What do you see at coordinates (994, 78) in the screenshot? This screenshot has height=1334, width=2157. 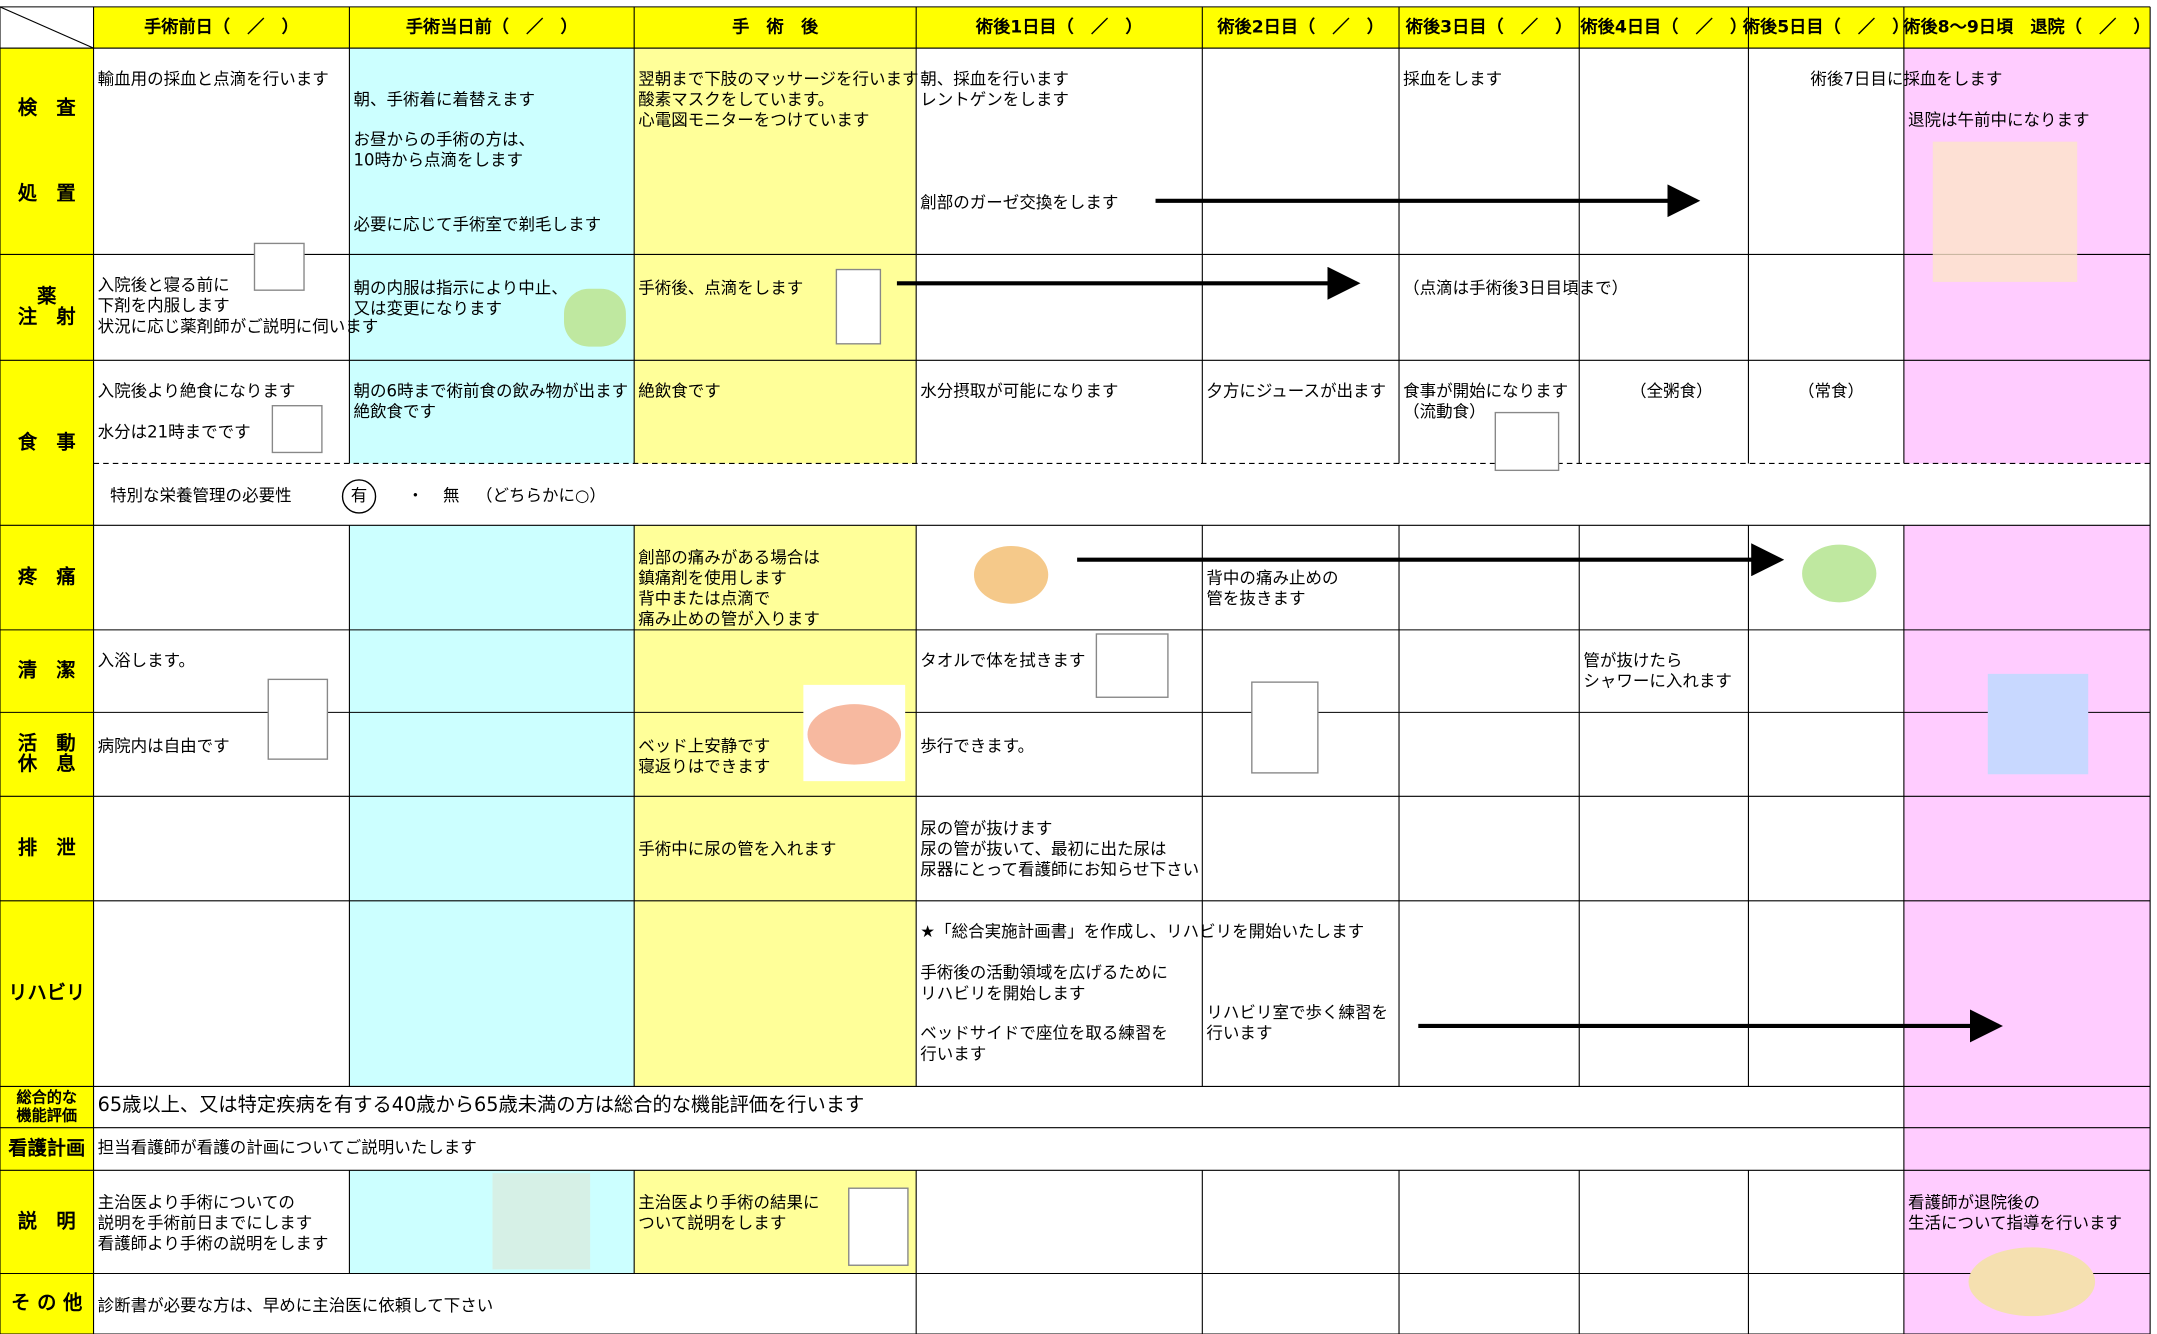 I see `cell-text: 朝、採血を行います` at bounding box center [994, 78].